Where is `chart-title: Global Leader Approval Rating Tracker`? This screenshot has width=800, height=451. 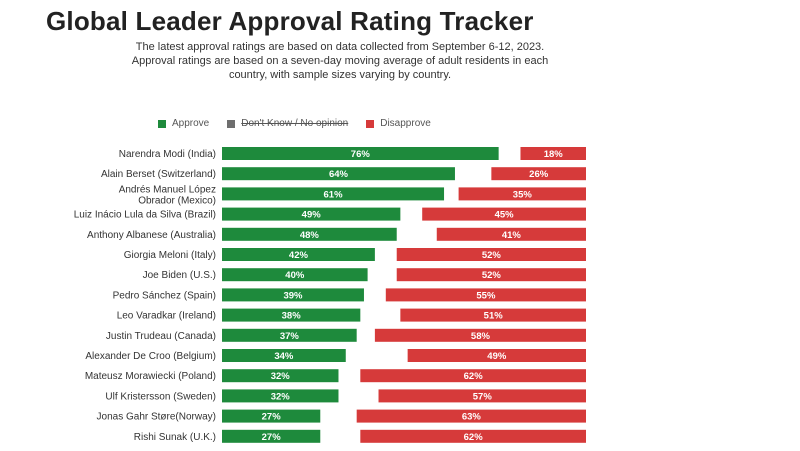 chart-title: Global Leader Approval Rating Tracker is located at coordinates (290, 21).